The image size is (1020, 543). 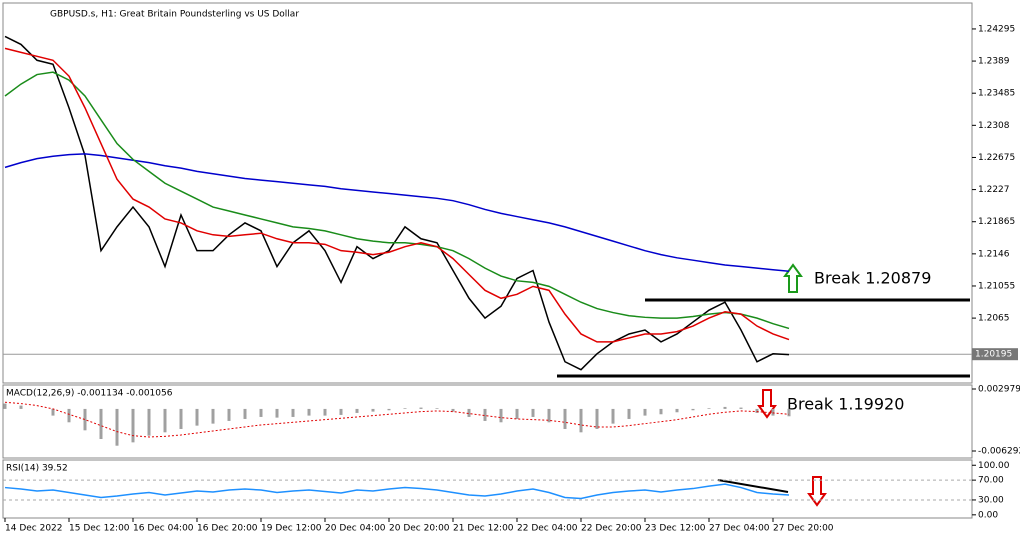 I want to click on macd-panel, so click(x=487, y=421).